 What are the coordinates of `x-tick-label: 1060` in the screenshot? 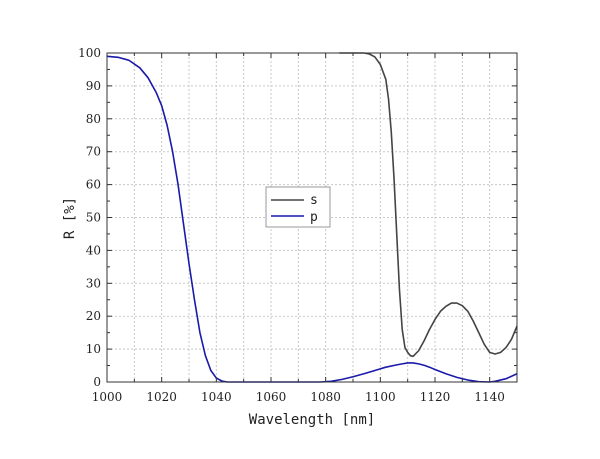 It's located at (271, 397).